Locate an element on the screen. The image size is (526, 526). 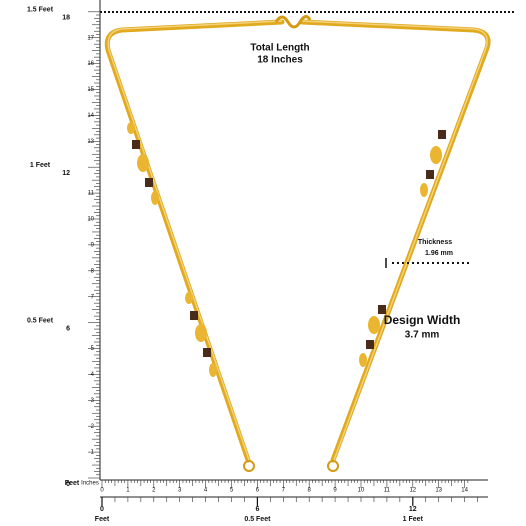
width-value: 3.7 mm is located at coordinates (422, 335).